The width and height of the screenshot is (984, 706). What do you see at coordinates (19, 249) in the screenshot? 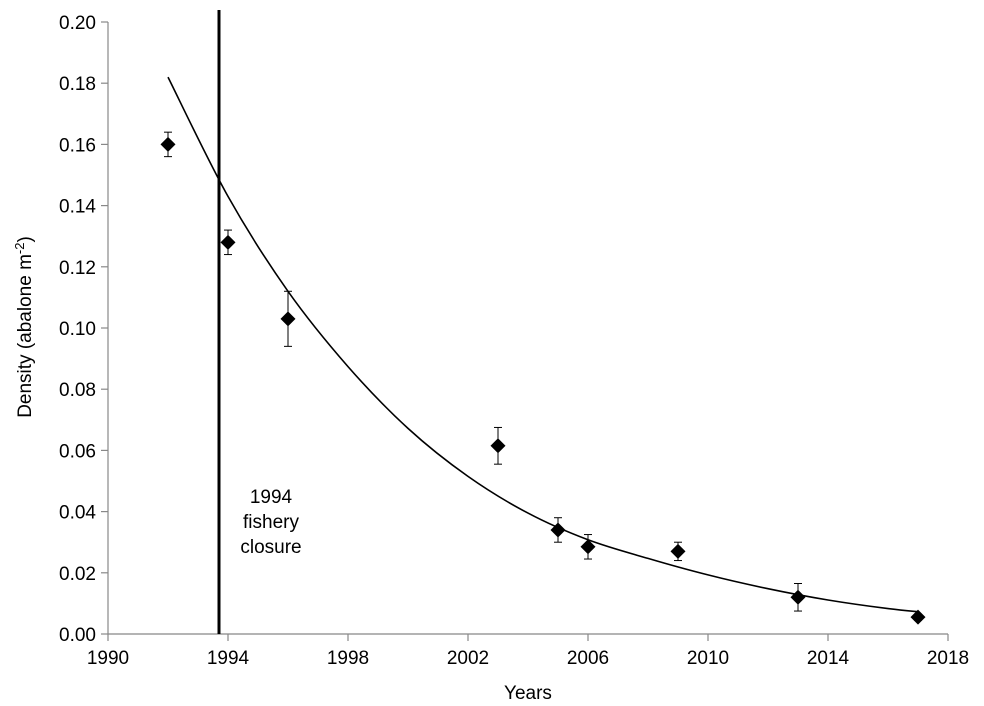
I see `y-axis-title-superscript: -2` at bounding box center [19, 249].